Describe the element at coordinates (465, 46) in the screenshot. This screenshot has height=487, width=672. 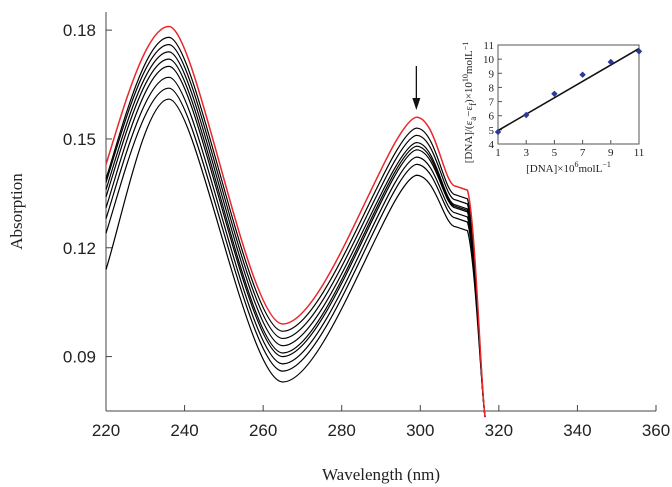
I see `inset-ylabel-part-8: −1` at that location.